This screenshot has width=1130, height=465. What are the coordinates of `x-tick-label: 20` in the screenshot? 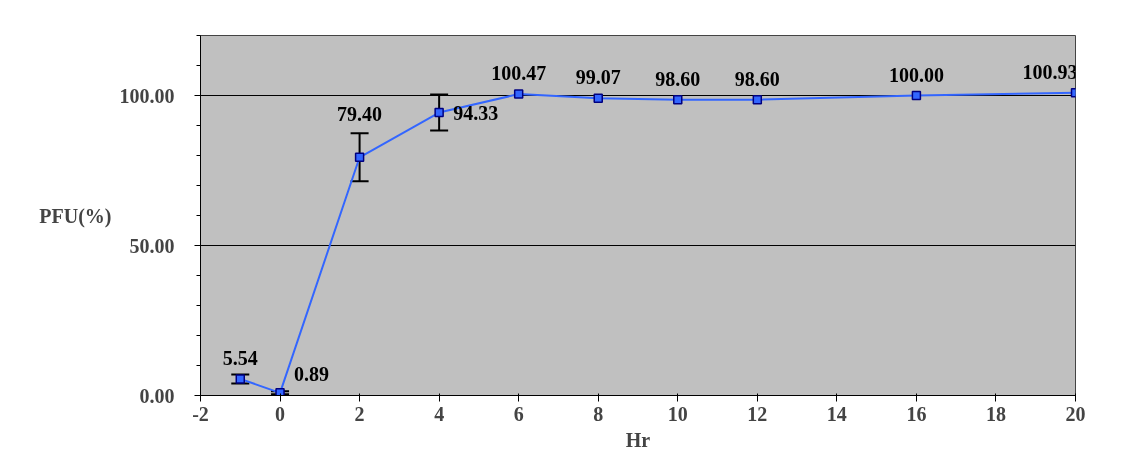 It's located at (1075, 413).